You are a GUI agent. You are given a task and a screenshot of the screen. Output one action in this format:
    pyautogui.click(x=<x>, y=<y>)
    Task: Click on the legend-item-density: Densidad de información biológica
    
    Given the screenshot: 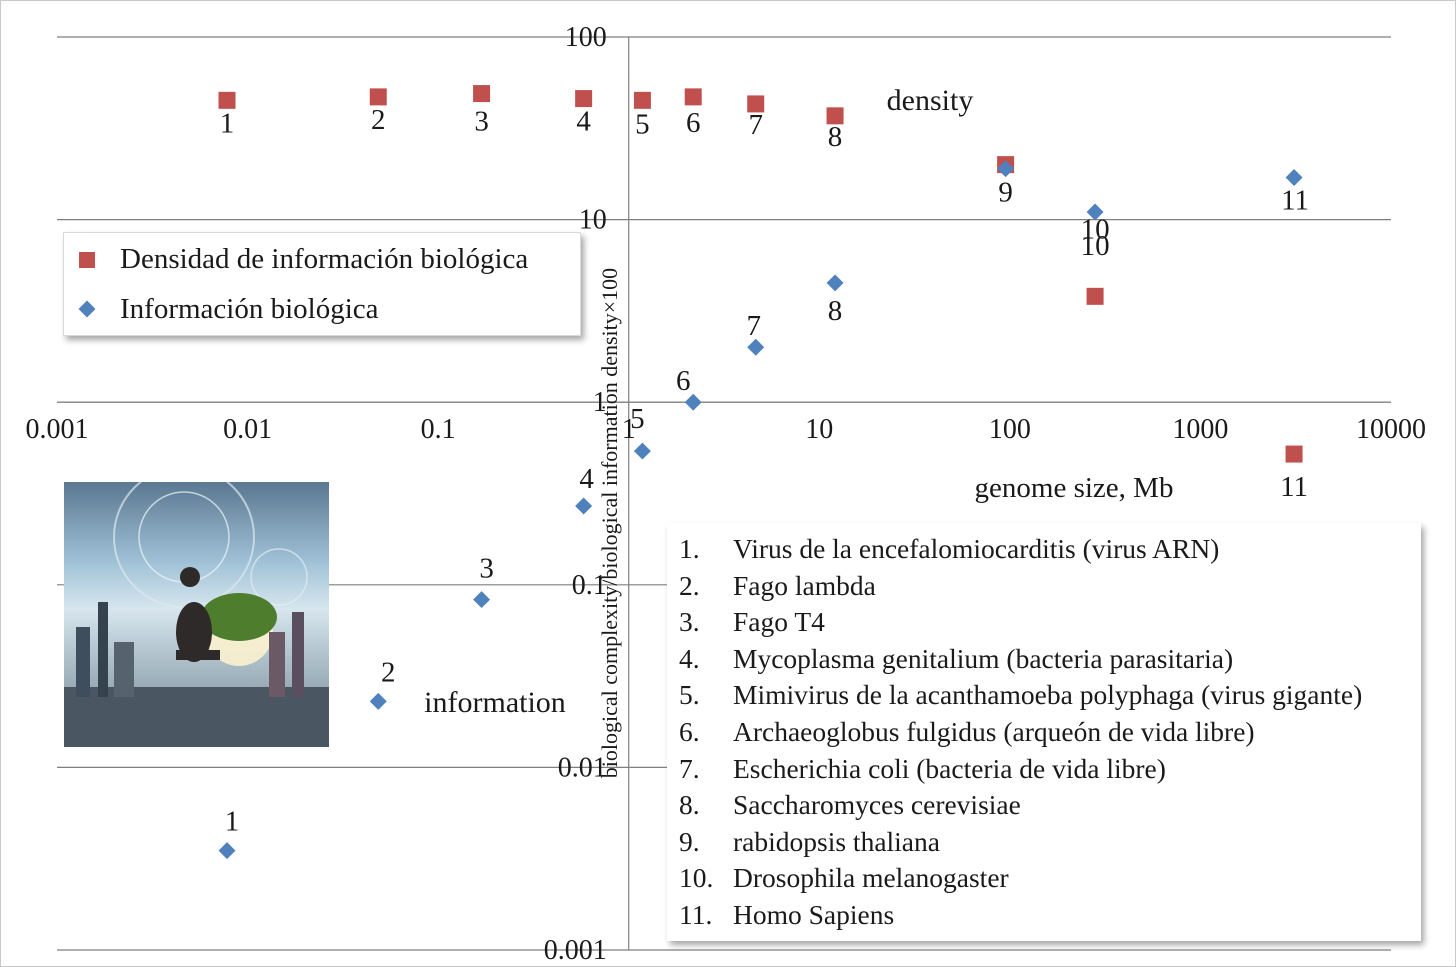 What is the action you would take?
    pyautogui.click(x=302, y=259)
    